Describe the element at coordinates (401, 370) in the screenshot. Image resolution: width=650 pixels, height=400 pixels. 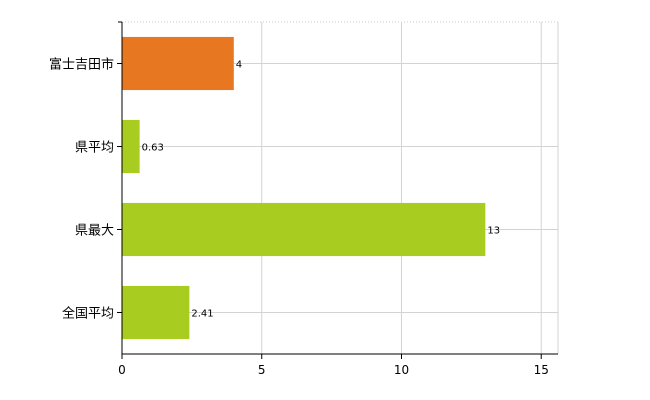
I see `x-tick-label: 10` at that location.